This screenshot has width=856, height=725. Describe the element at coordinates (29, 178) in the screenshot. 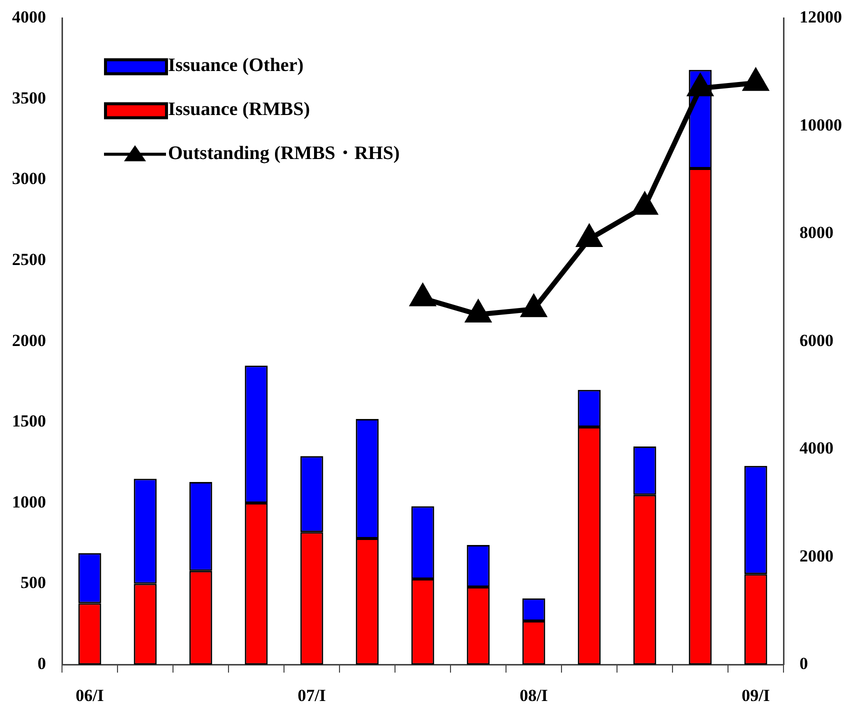

I see `y-tick-label: 3000` at that location.